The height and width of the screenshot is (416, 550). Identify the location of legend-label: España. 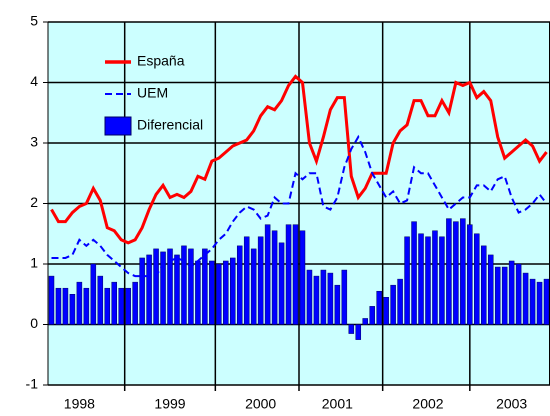
(161, 61).